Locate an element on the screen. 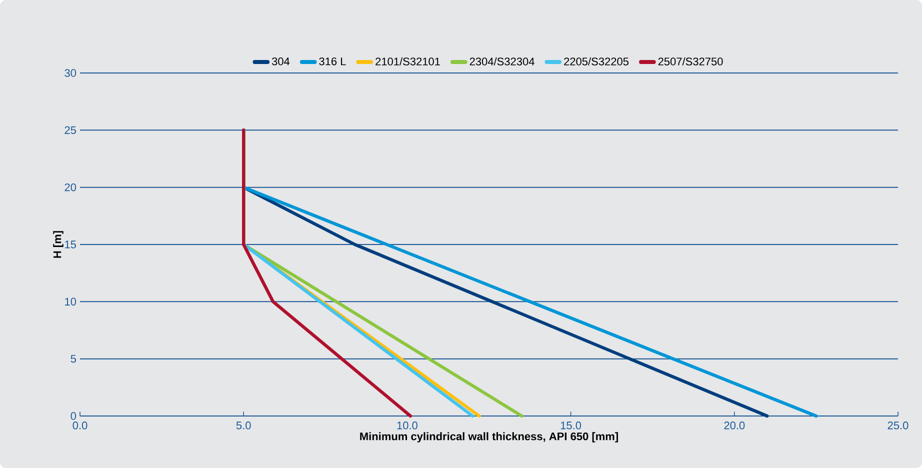 This screenshot has height=468, width=922. x-tick-label: 5.0 is located at coordinates (243, 426).